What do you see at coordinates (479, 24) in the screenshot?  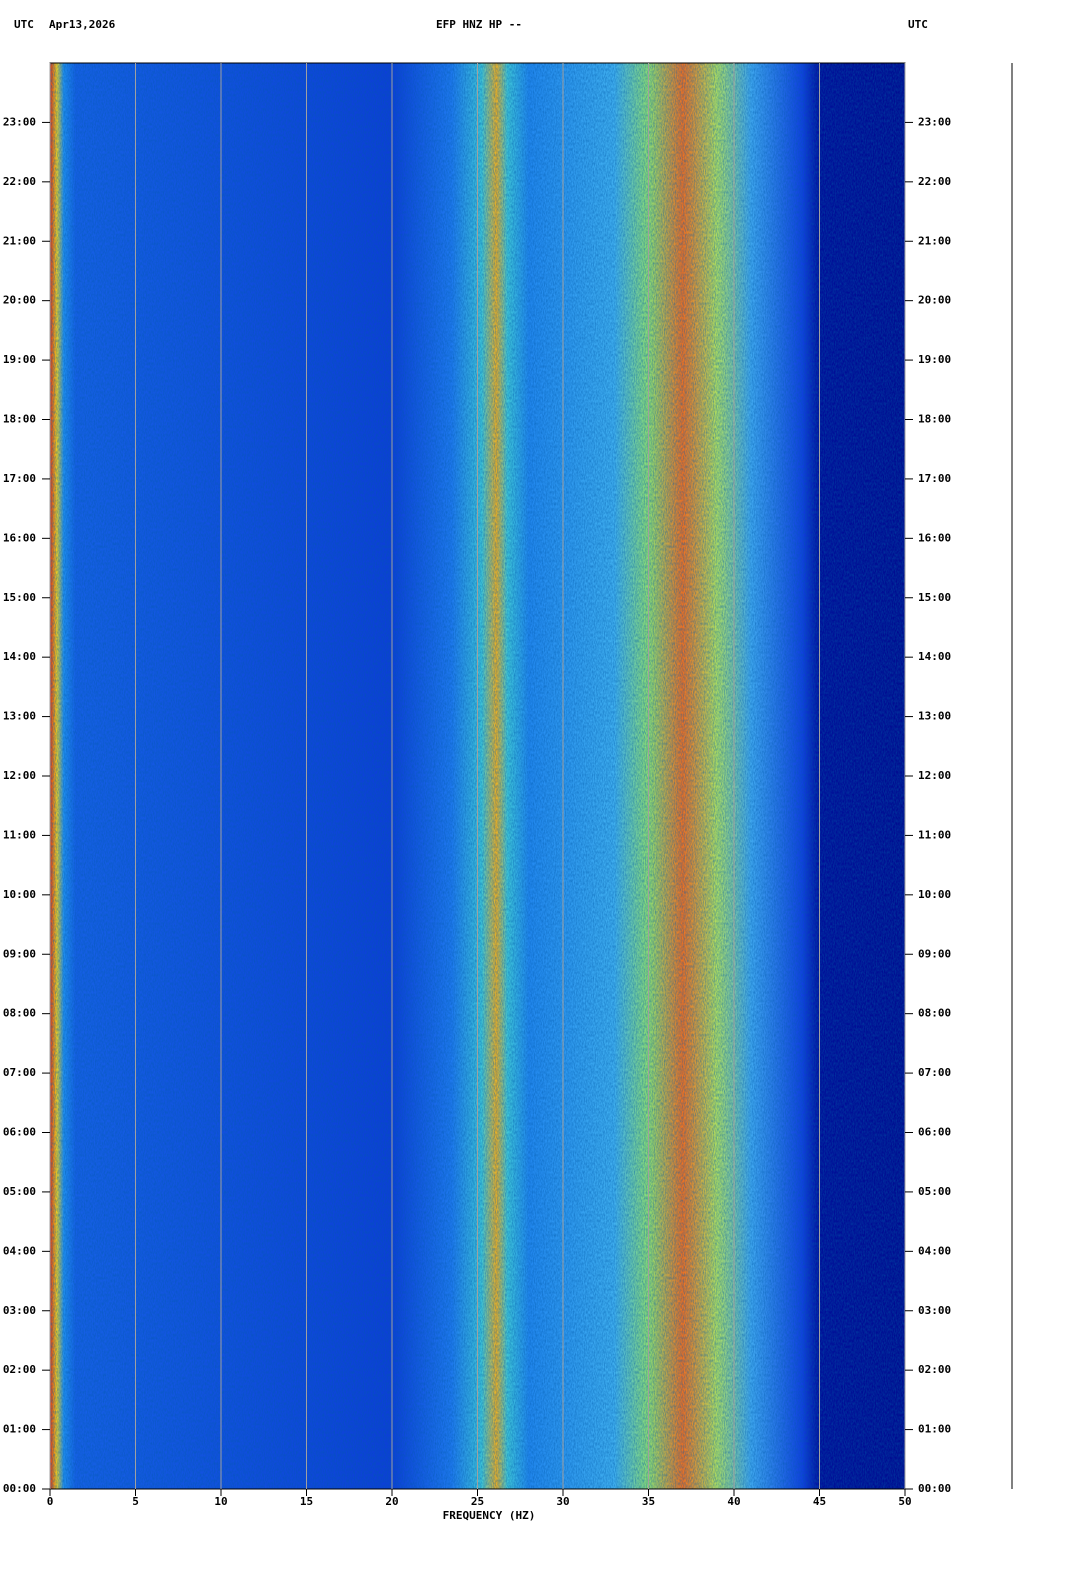 I see `chart-title: EFP HNZ HP --` at bounding box center [479, 24].